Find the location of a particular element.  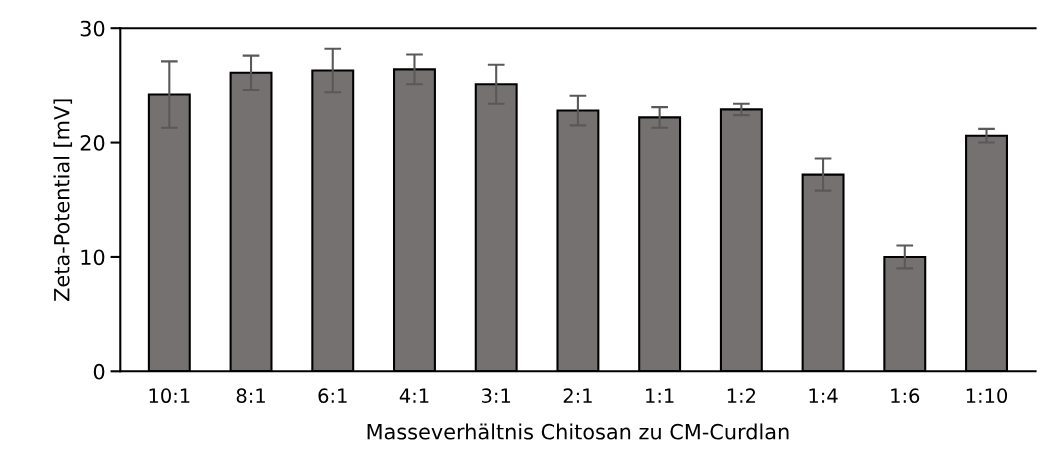

x-tick-label: 6:1 is located at coordinates (332, 396).